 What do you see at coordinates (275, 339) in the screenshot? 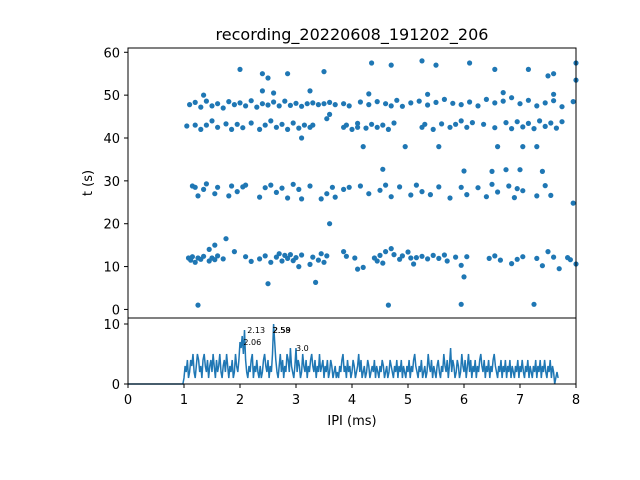
I see `histogram-annotations: 2.13 2.06 2.582.59 3.0` at bounding box center [275, 339].